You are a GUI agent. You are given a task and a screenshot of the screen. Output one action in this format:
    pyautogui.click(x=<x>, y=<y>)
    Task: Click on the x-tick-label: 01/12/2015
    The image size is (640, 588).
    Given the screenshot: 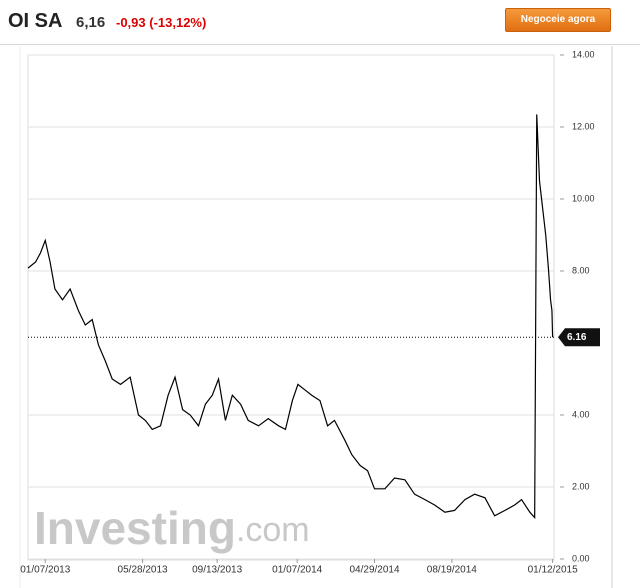 What is the action you would take?
    pyautogui.click(x=553, y=570)
    